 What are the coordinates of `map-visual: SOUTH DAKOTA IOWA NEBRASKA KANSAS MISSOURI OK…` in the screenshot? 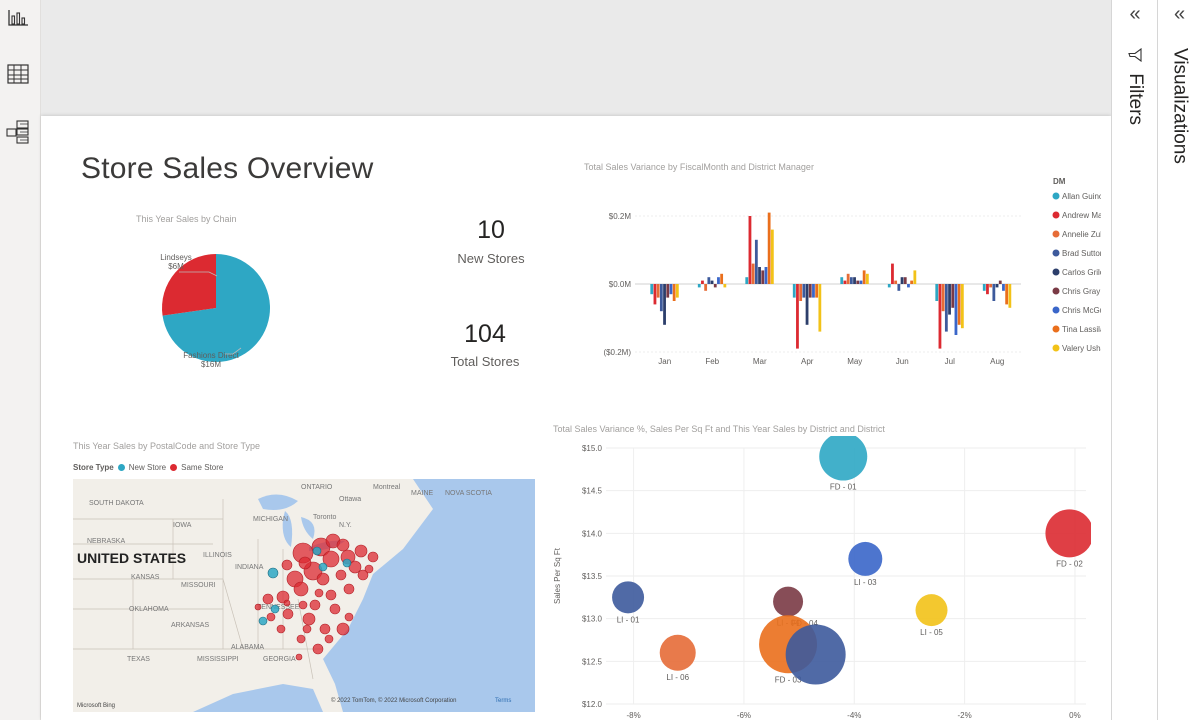 It's located at (304, 595).